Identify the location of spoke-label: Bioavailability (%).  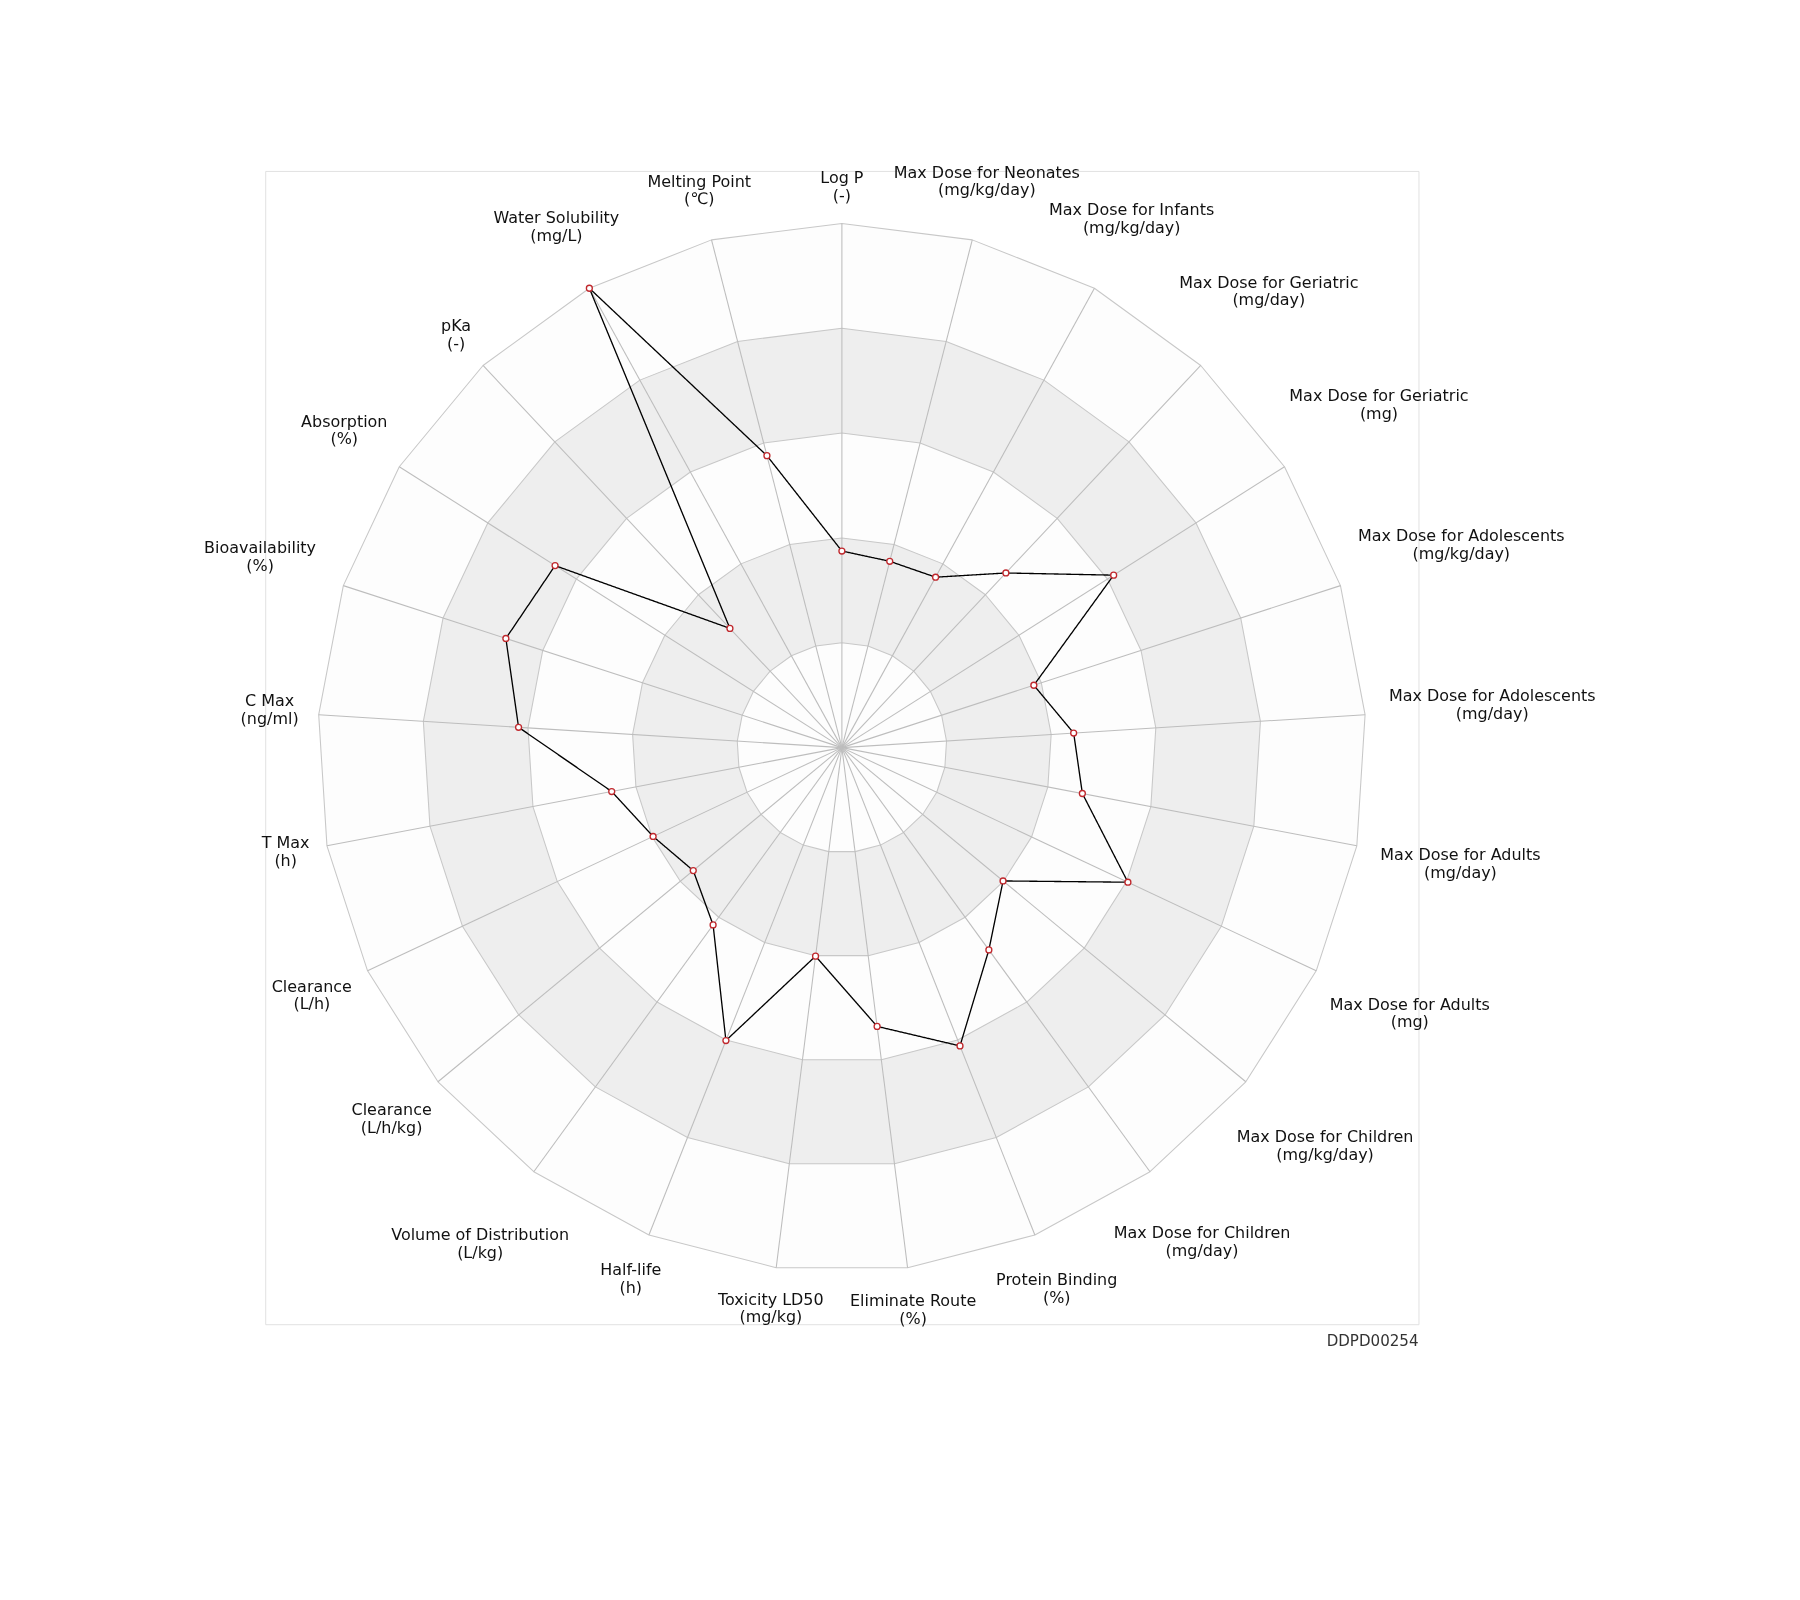
(260, 556).